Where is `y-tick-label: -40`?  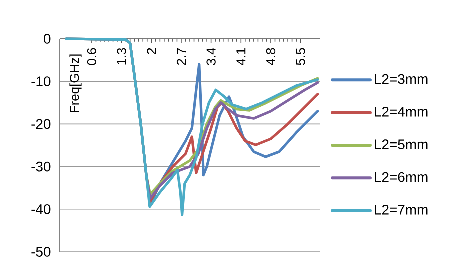
y-tick-label: -40 is located at coordinates (41, 209).